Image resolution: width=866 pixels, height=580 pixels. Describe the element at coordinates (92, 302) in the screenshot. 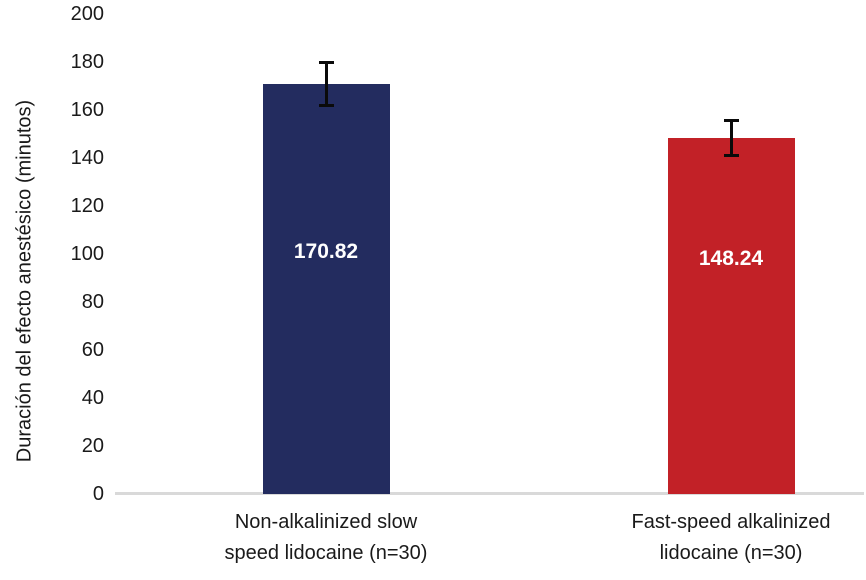

I see `y-tick-label: 80` at that location.